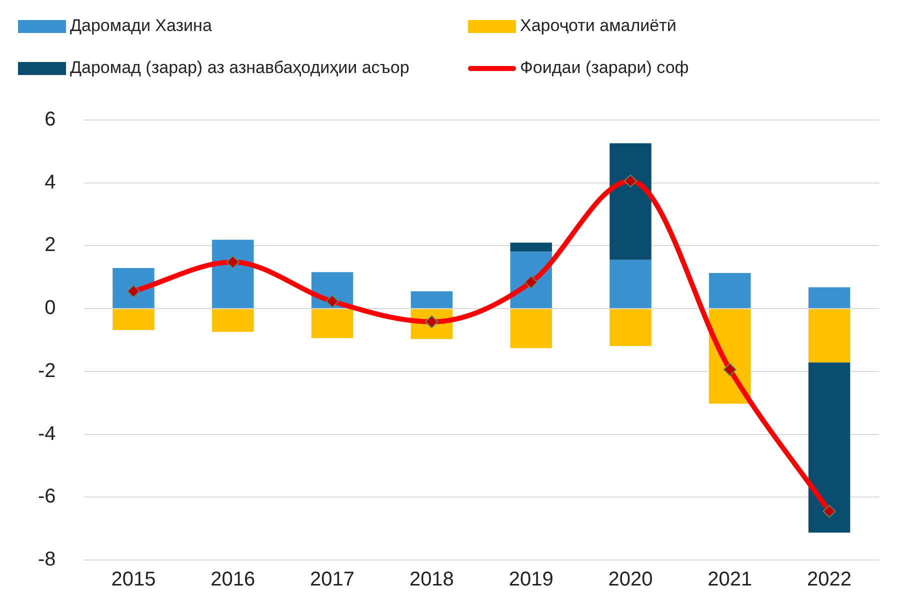 The image size is (899, 605). What do you see at coordinates (630, 579) in the screenshot?
I see `x-tick-label: 2020` at bounding box center [630, 579].